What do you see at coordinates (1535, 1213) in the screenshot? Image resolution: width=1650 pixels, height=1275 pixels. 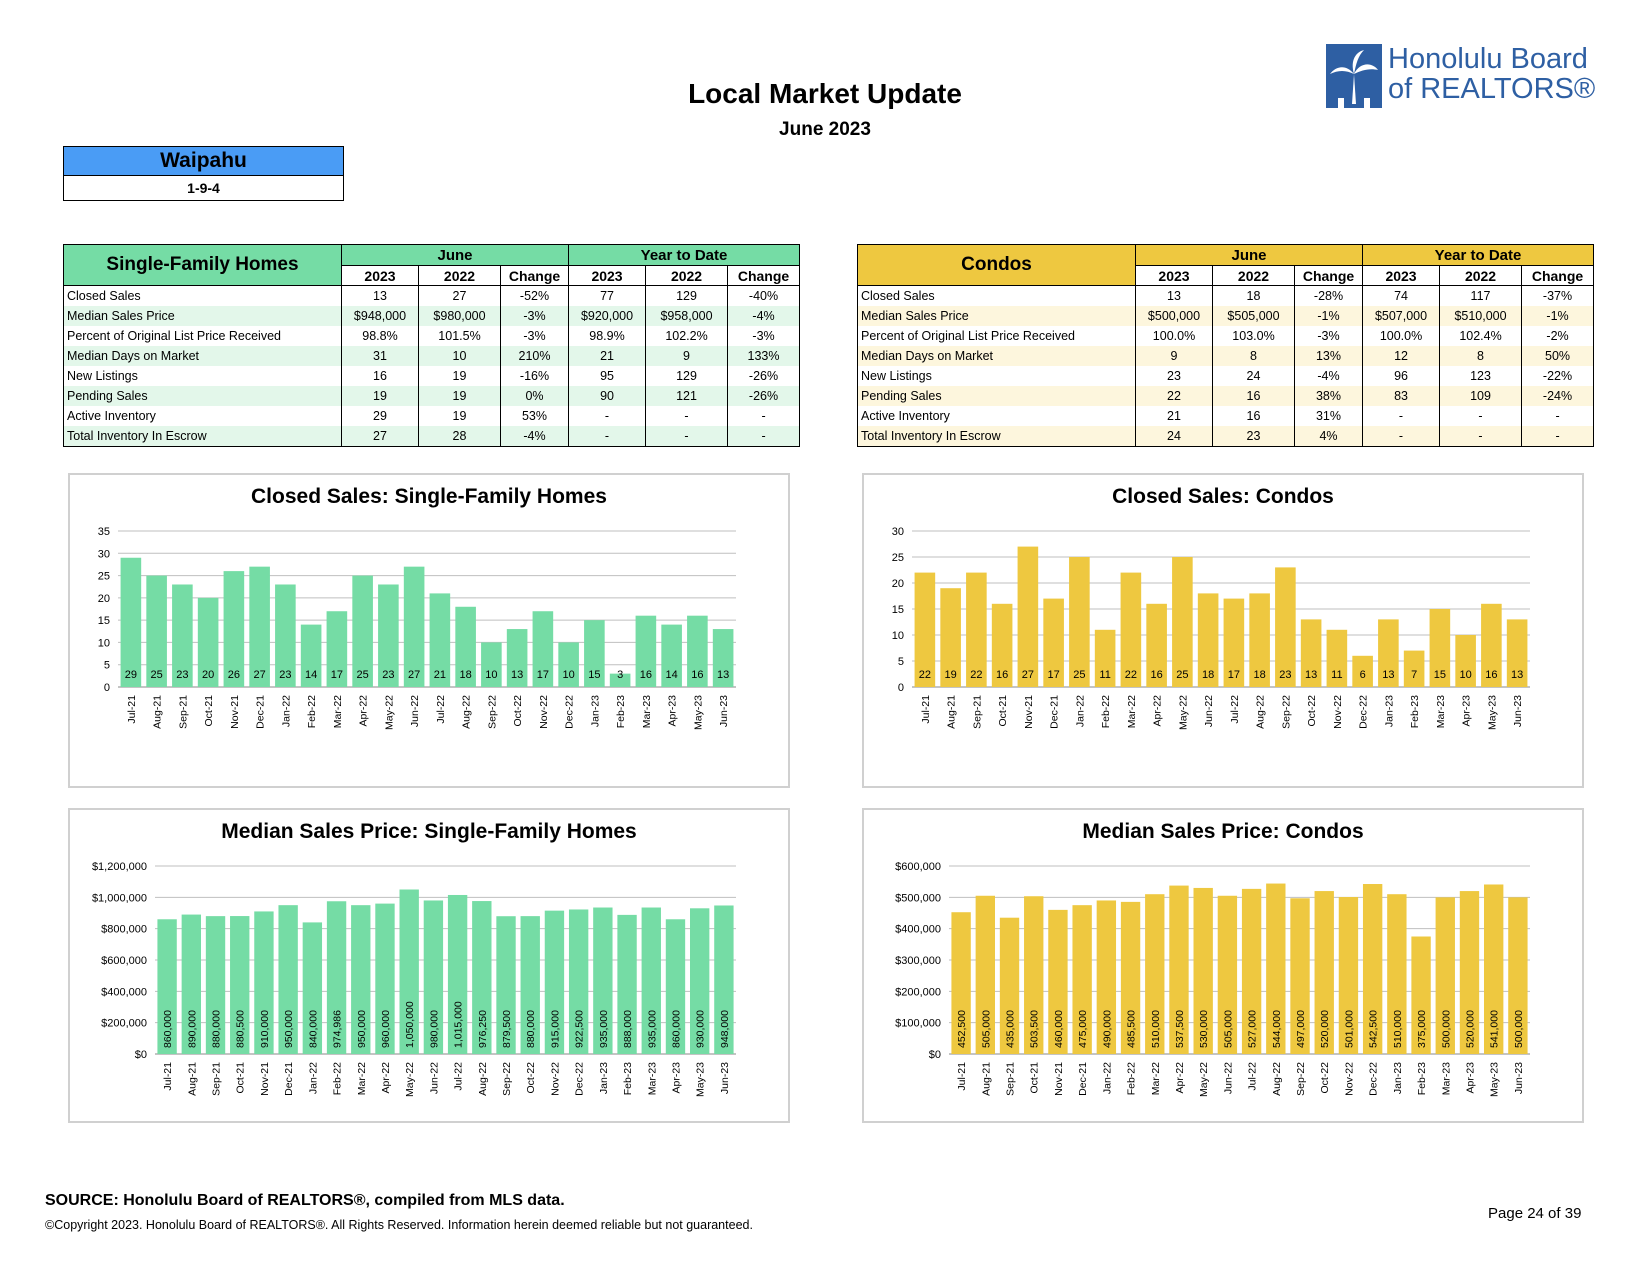 I see `page-number: Page 24 of 39` at bounding box center [1535, 1213].